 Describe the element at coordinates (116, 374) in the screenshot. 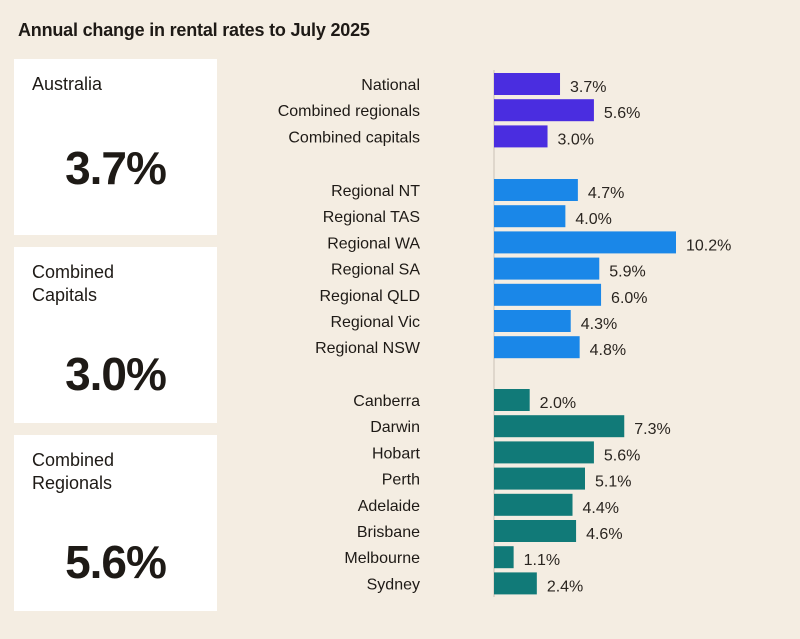

I see `card-value: 3.0%` at that location.